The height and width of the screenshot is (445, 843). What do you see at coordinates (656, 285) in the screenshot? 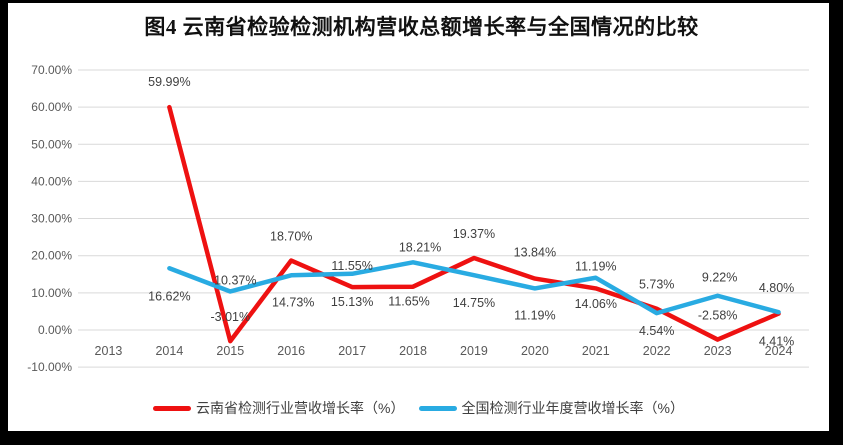
I see `data-label: 5.73%` at bounding box center [656, 285].